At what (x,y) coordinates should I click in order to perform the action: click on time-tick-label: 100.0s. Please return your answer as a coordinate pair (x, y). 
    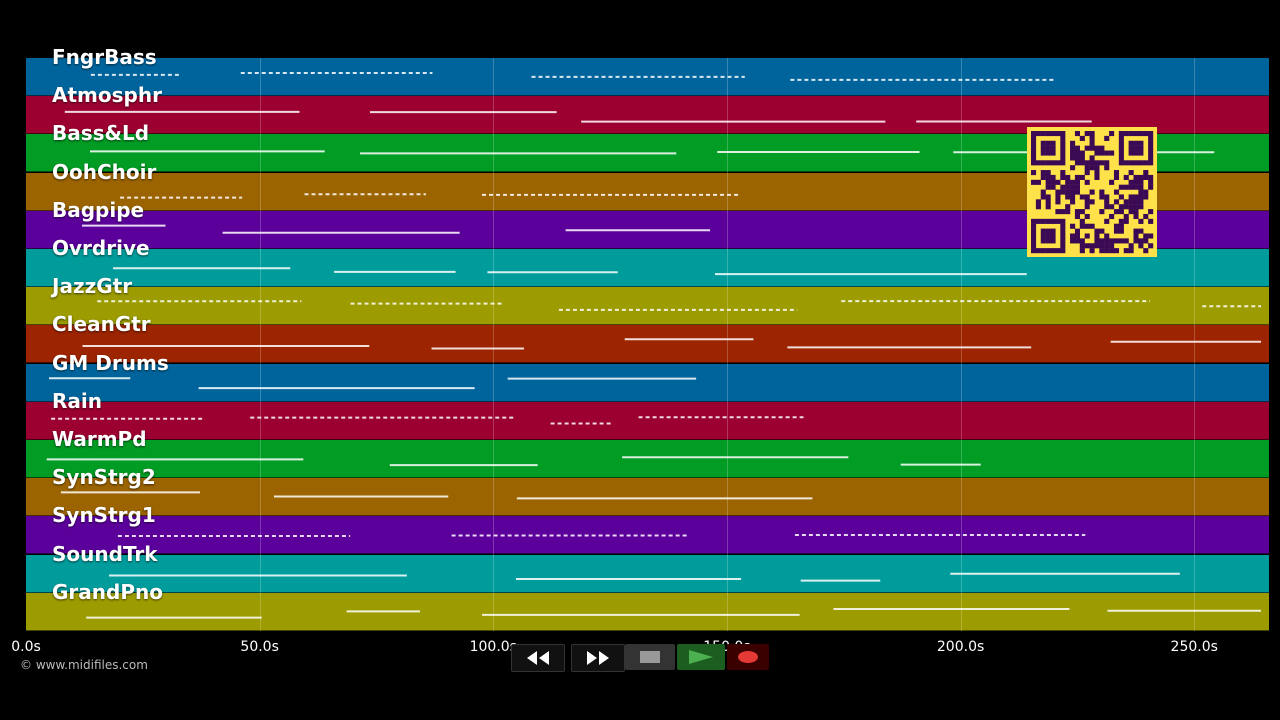
    Looking at the image, I should click on (493, 647).